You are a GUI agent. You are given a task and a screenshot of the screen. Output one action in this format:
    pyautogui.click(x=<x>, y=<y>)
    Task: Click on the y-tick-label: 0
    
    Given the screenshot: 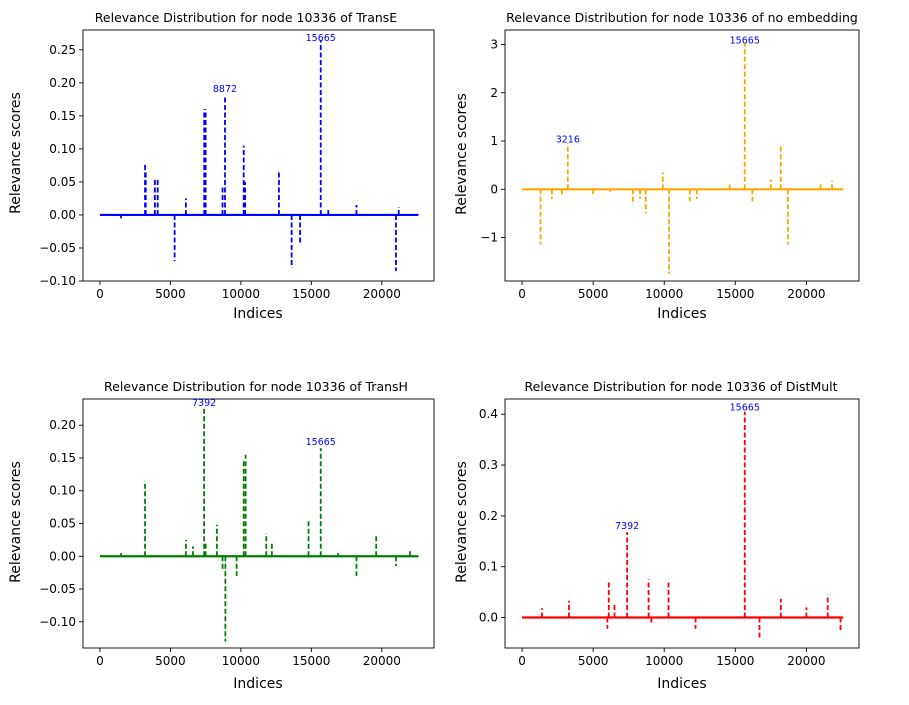 What is the action you would take?
    pyautogui.click(x=494, y=189)
    